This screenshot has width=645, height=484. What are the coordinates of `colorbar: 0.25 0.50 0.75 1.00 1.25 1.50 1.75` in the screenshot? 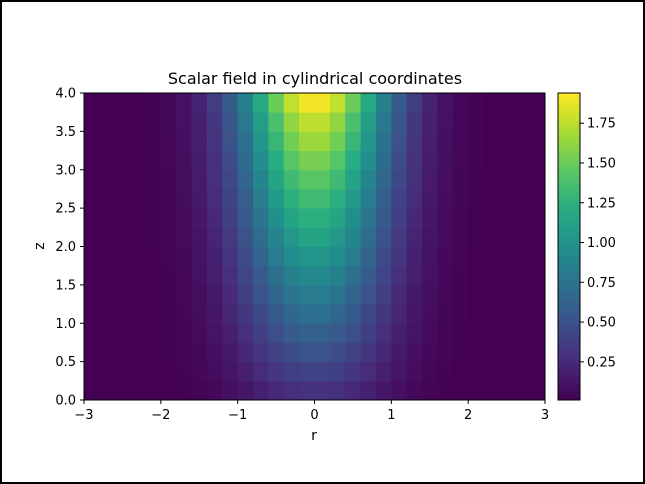 It's located at (586, 246).